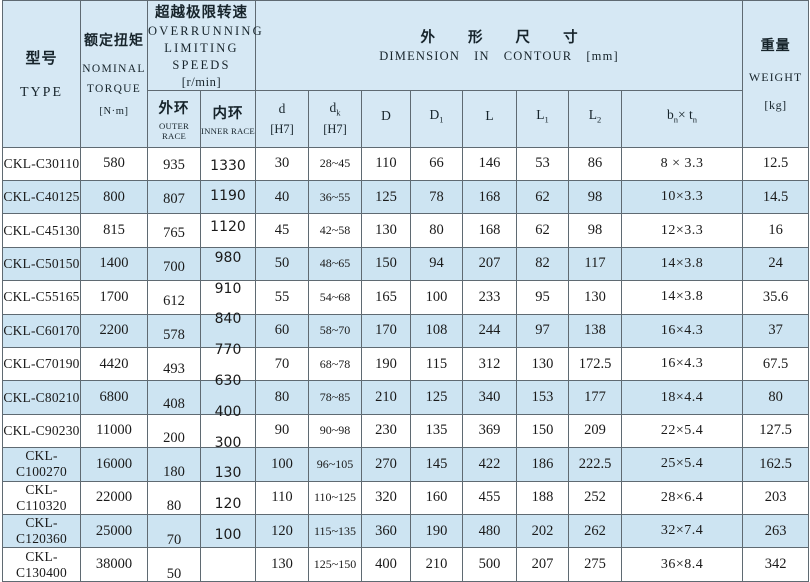 The image size is (810, 582). What do you see at coordinates (542, 364) in the screenshot?
I see `cell-L1: 130` at bounding box center [542, 364].